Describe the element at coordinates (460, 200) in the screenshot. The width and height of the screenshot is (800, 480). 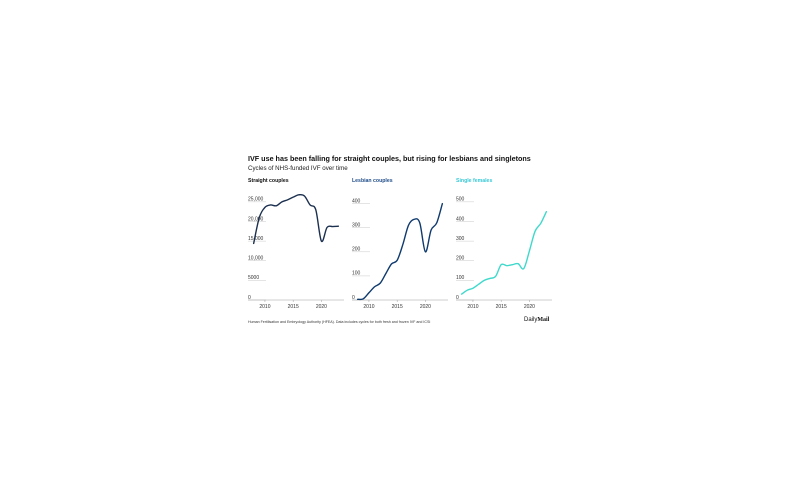
I see `y-tick-label: 500` at that location.